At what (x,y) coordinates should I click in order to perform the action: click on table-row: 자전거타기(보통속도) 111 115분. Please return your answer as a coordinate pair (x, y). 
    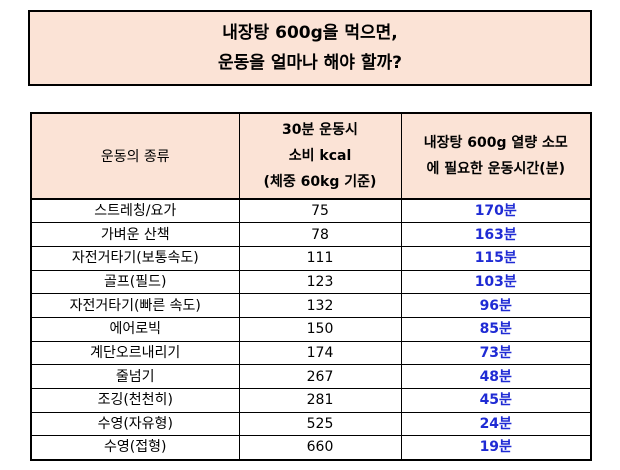
    Looking at the image, I should click on (311, 258).